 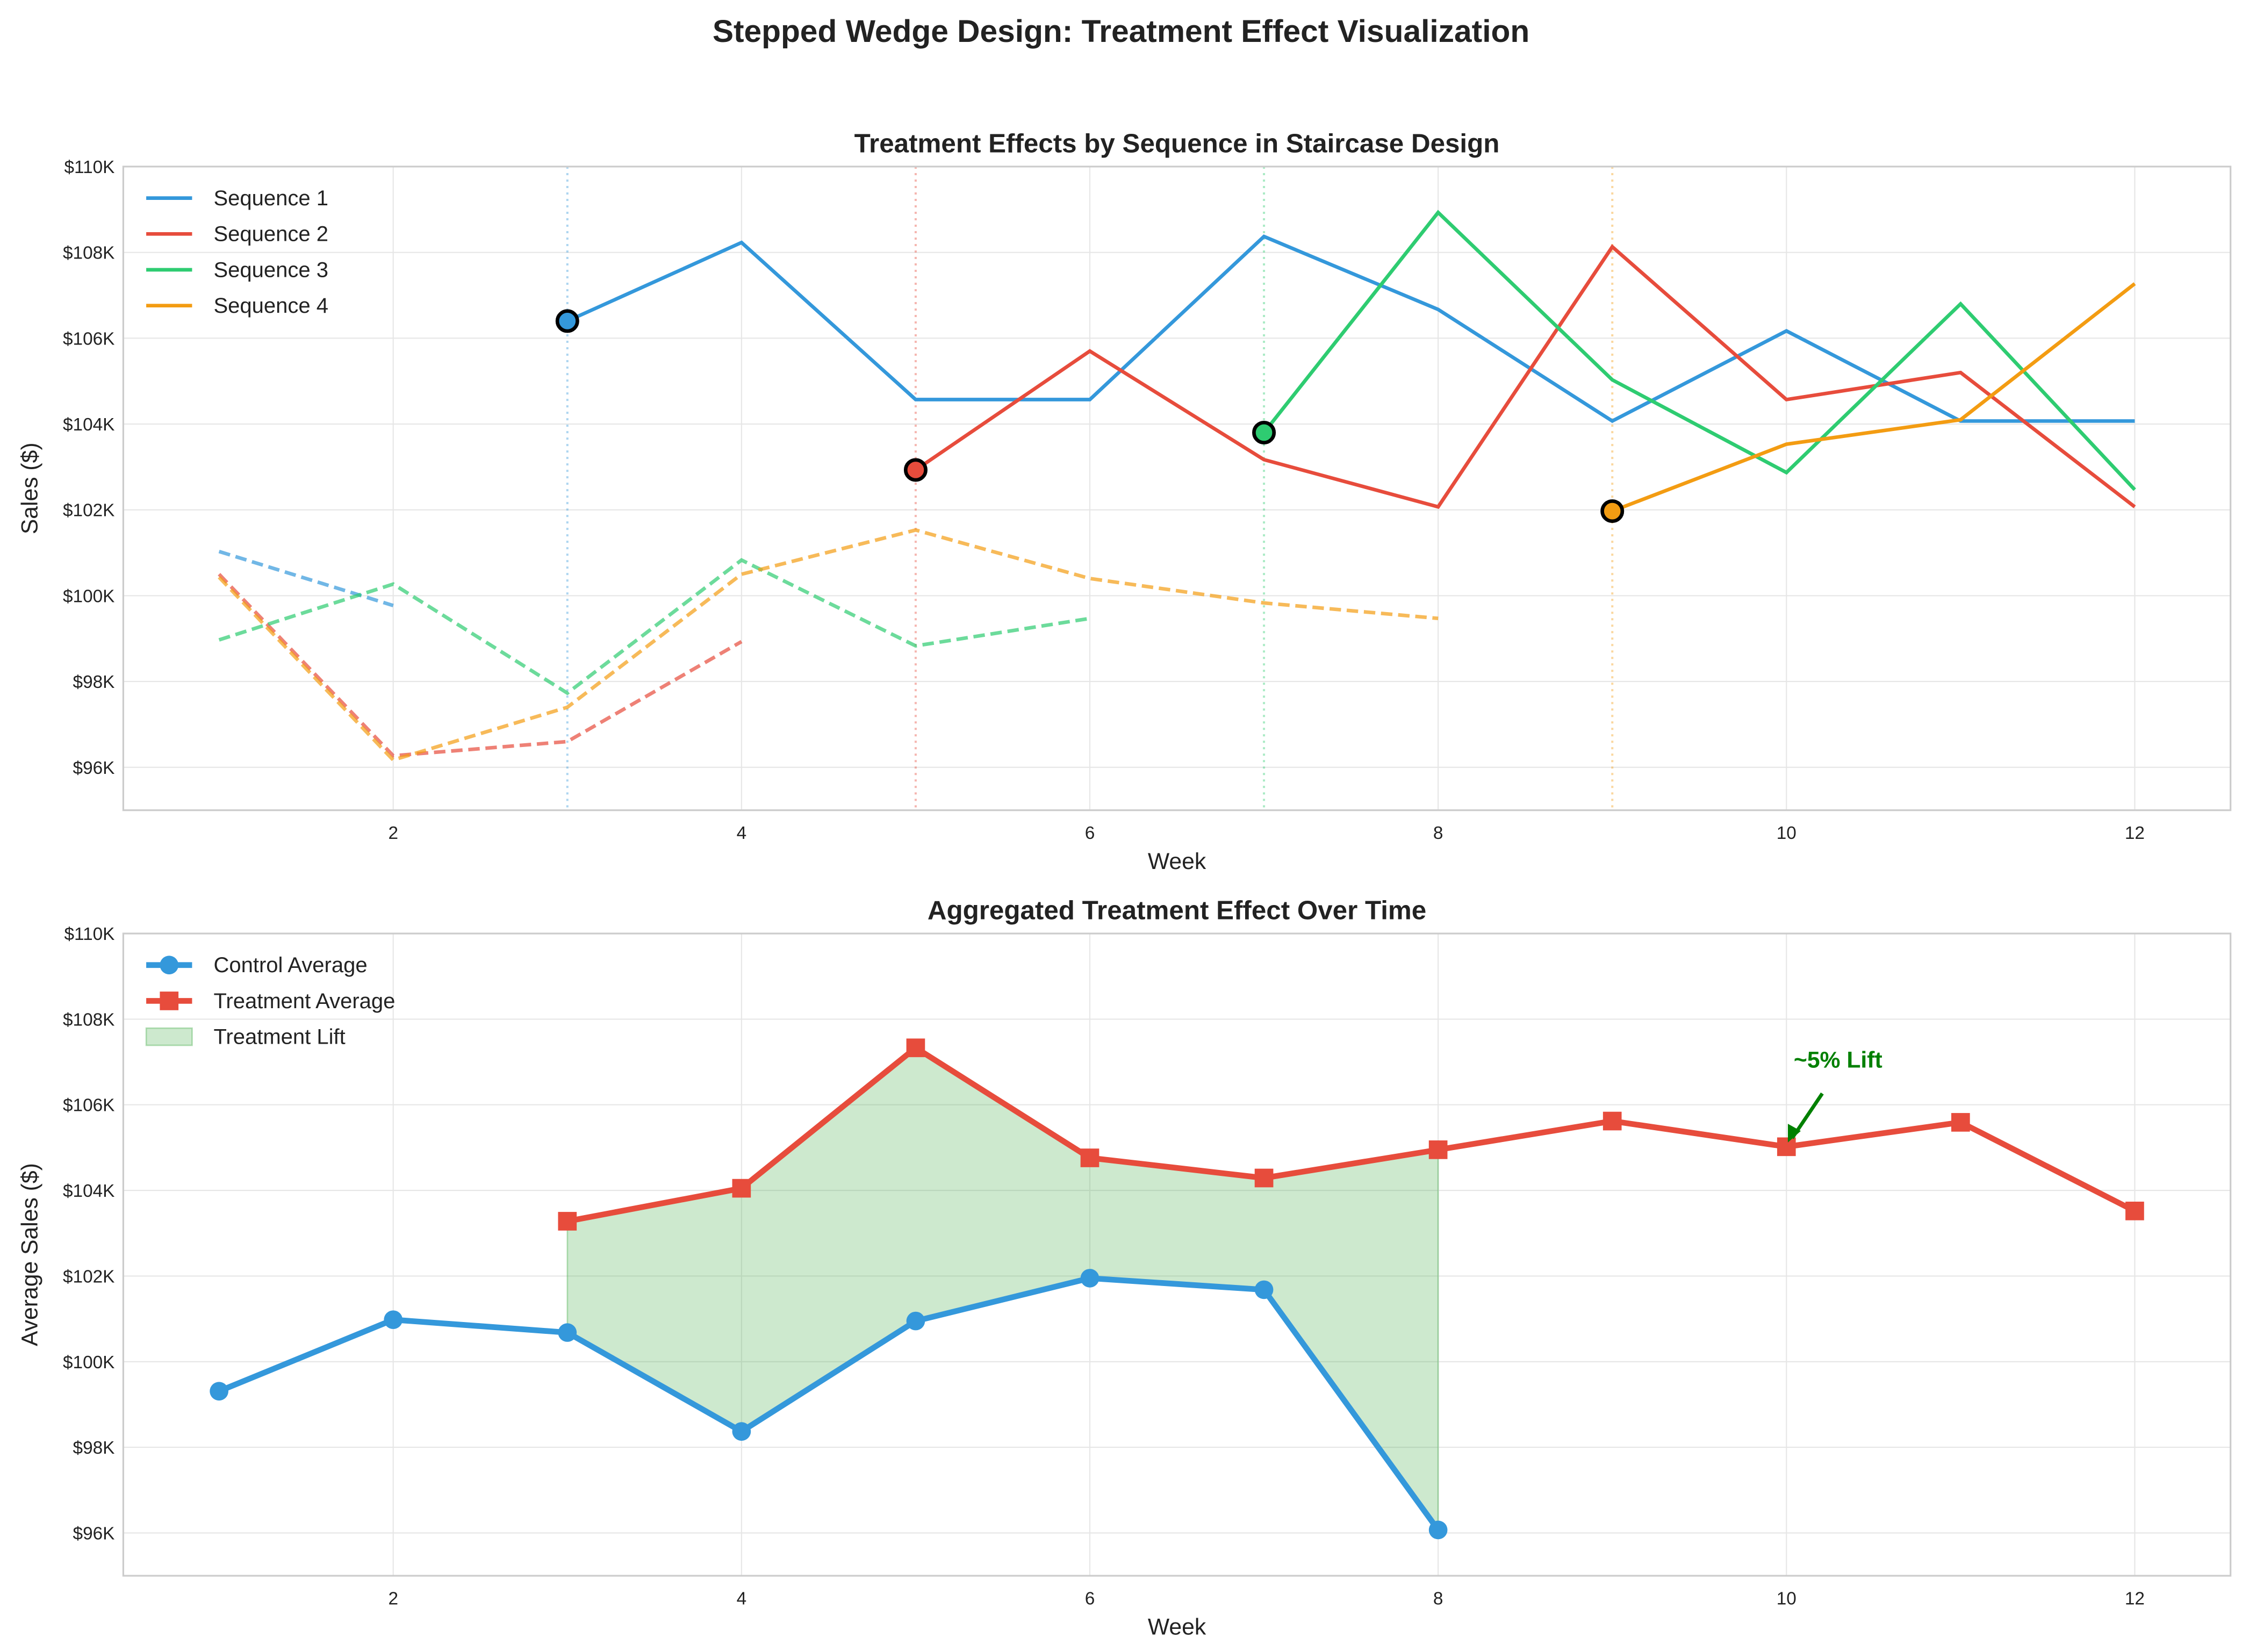 I want to click on legend-label: Treatment Lift, so click(x=279, y=1036).